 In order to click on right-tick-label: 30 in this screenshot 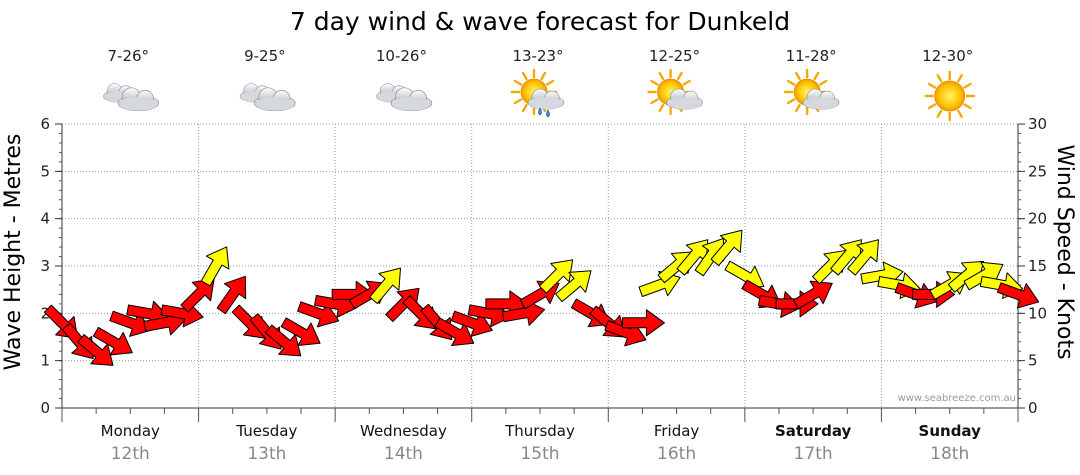, I will do `click(1037, 124)`.